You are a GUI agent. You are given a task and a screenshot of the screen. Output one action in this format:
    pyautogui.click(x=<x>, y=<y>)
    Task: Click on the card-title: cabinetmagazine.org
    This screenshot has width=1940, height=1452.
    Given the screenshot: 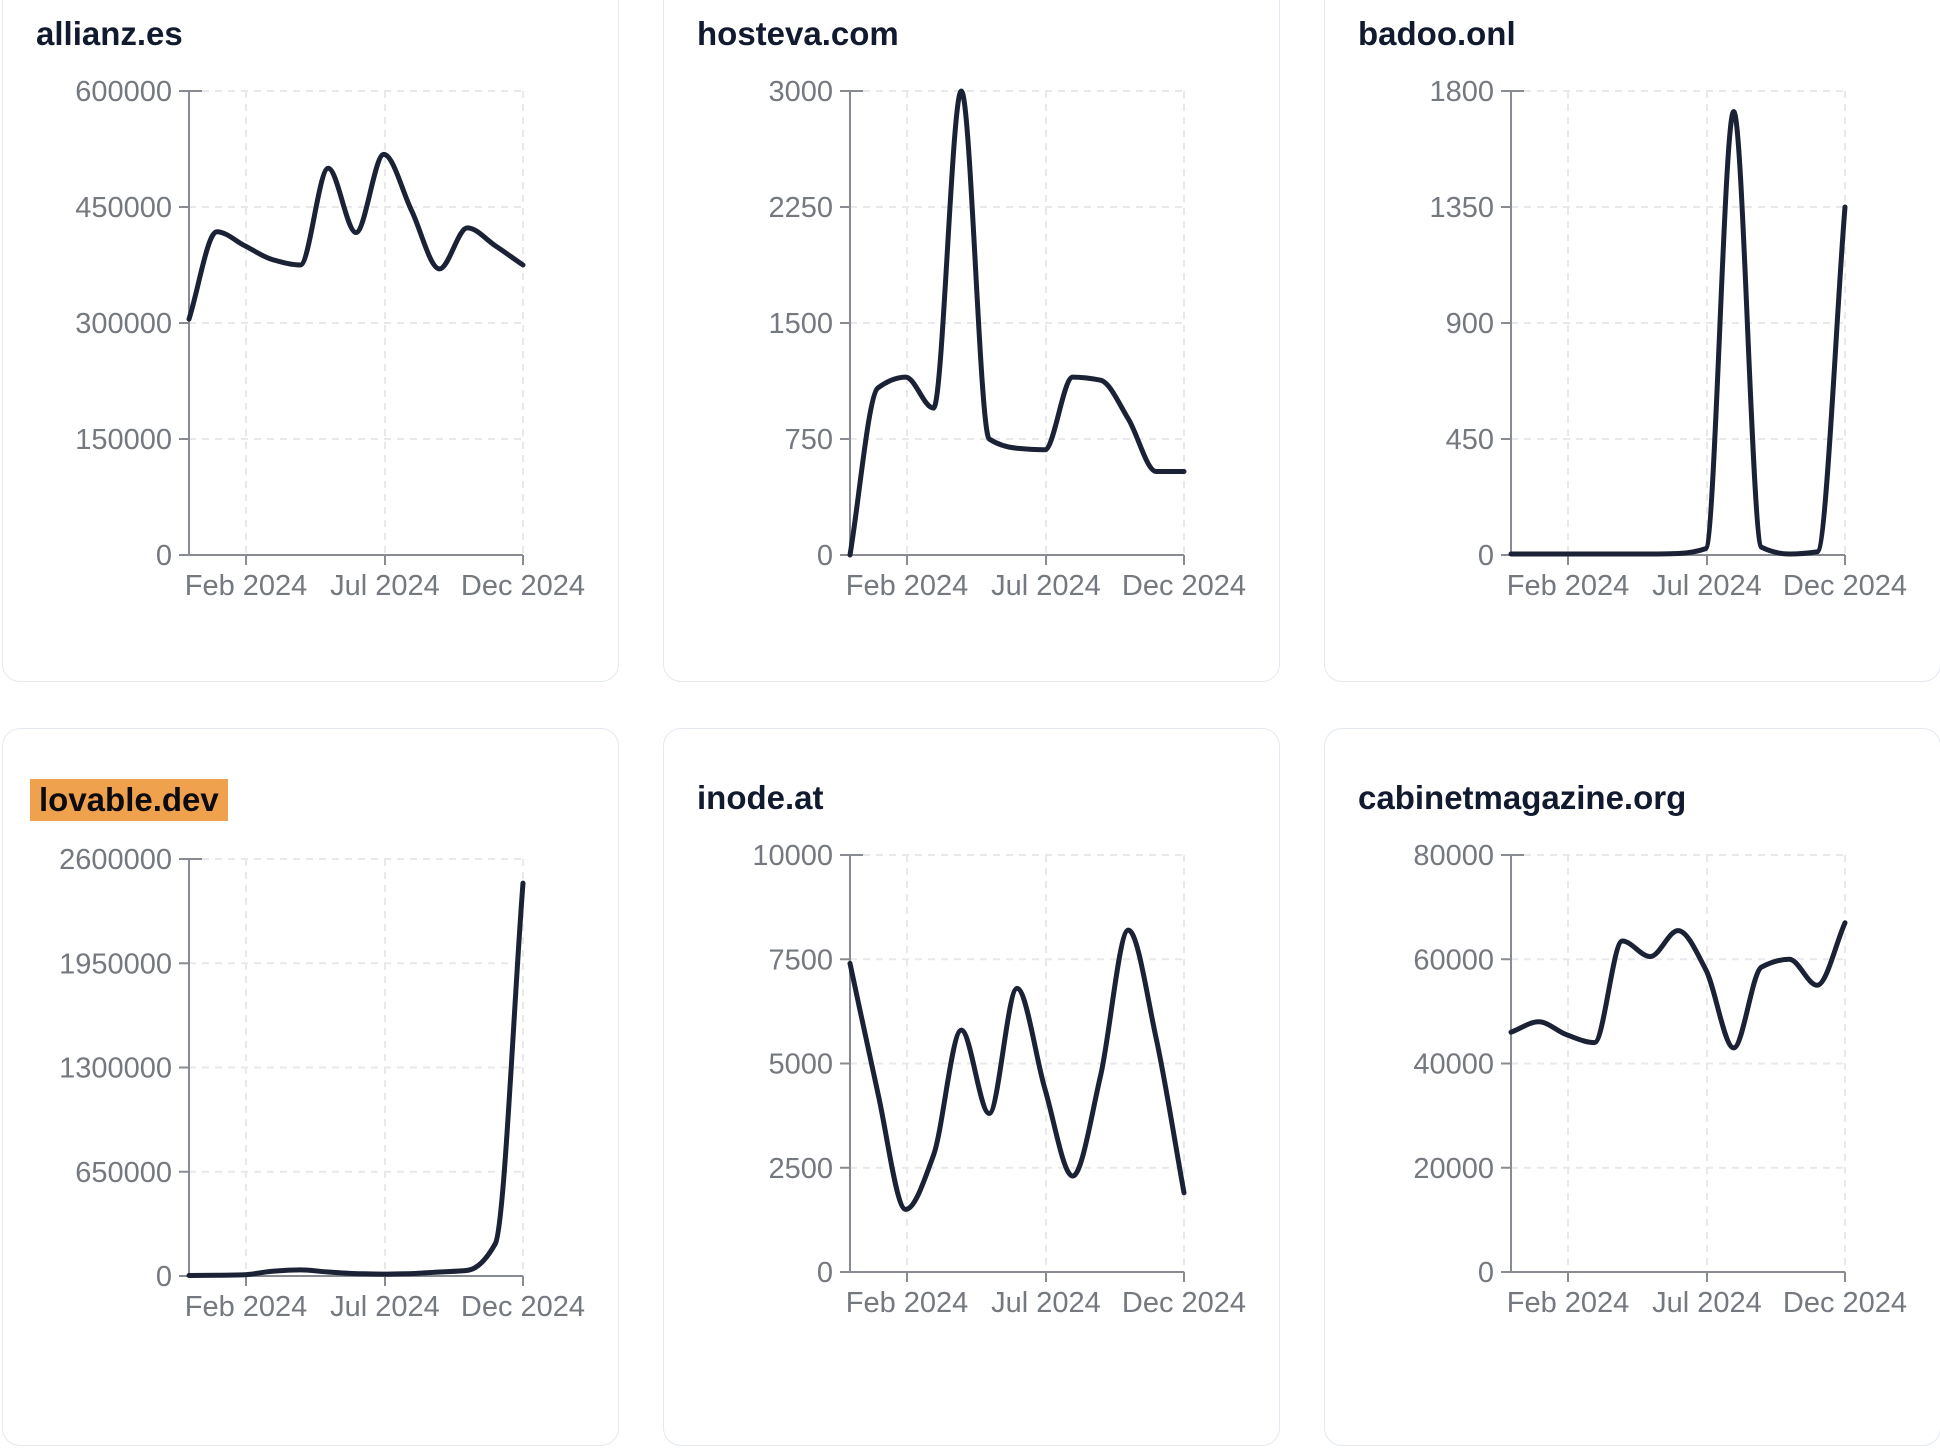 What is the action you would take?
    pyautogui.click(x=1649, y=798)
    